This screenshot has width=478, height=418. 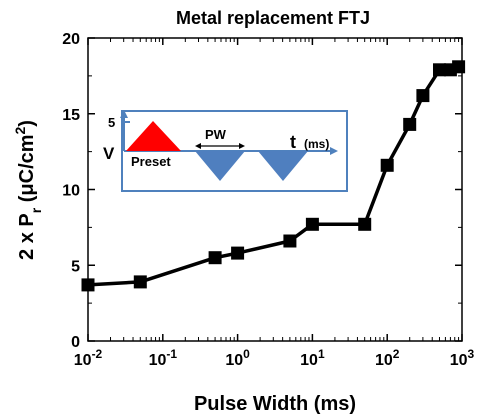 I want to click on inset-preset-label: Preset, so click(x=151, y=161).